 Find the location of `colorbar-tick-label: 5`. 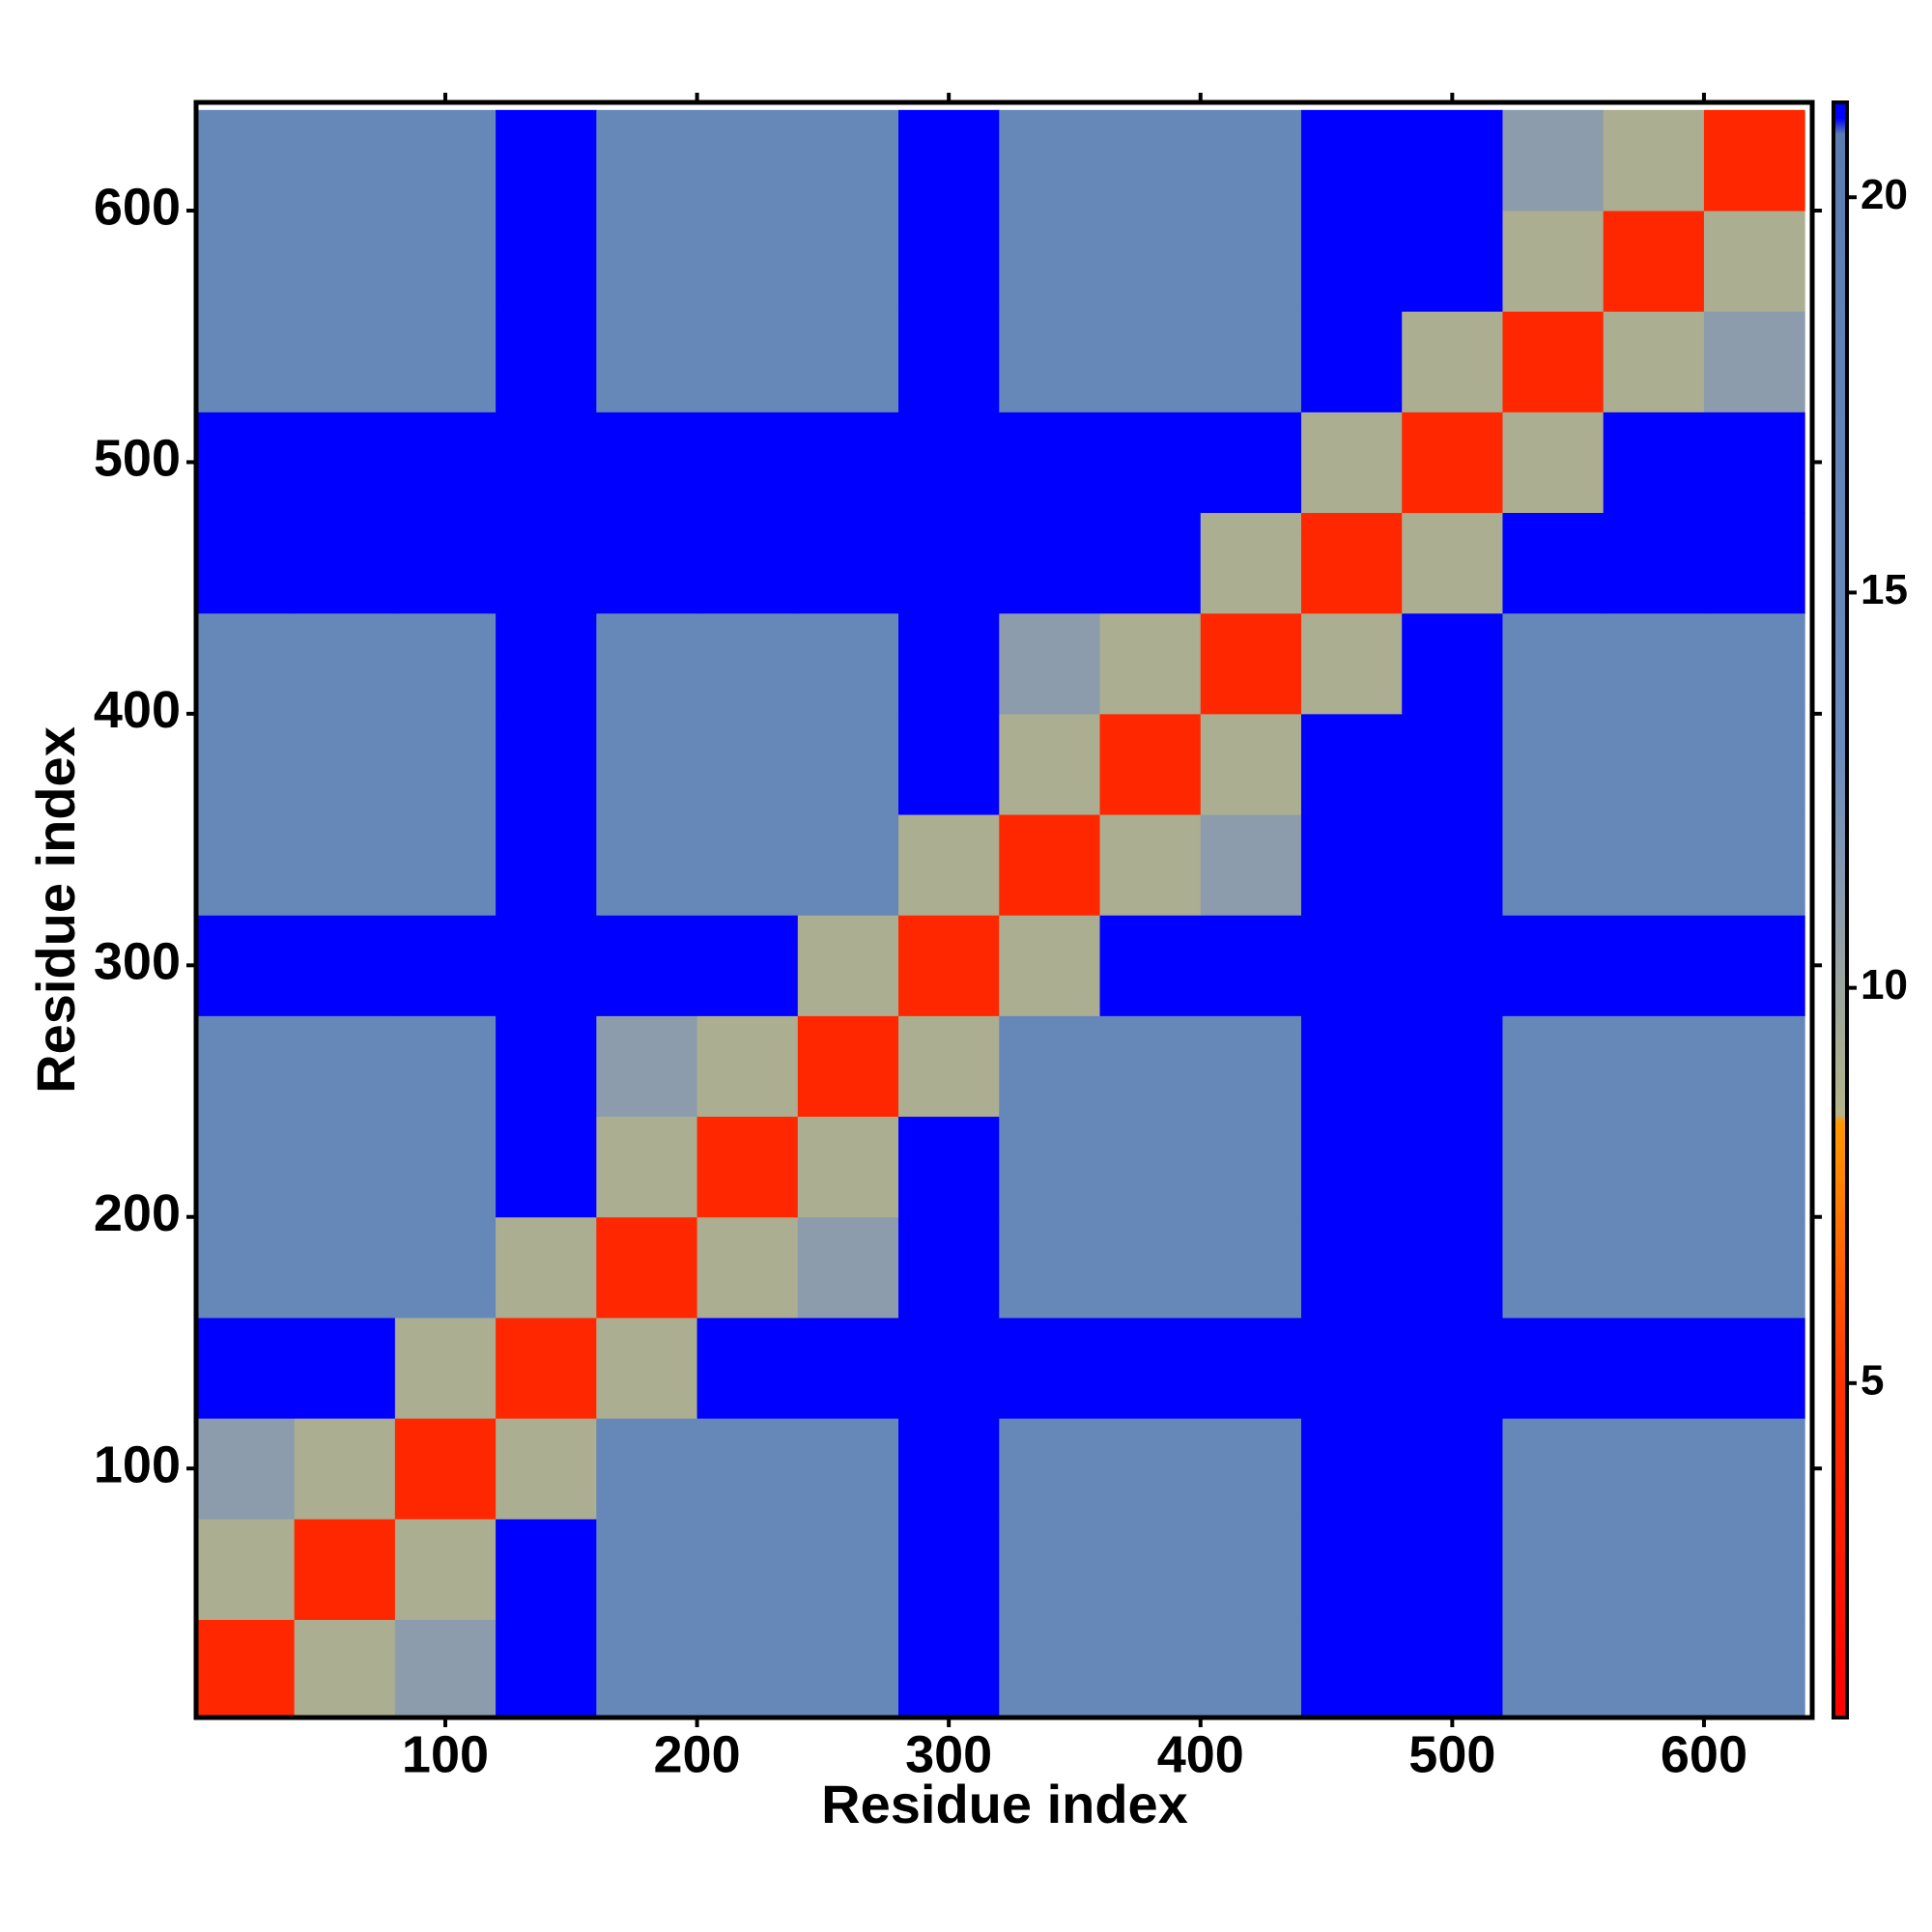

colorbar-tick-label: 5 is located at coordinates (1872, 1380).